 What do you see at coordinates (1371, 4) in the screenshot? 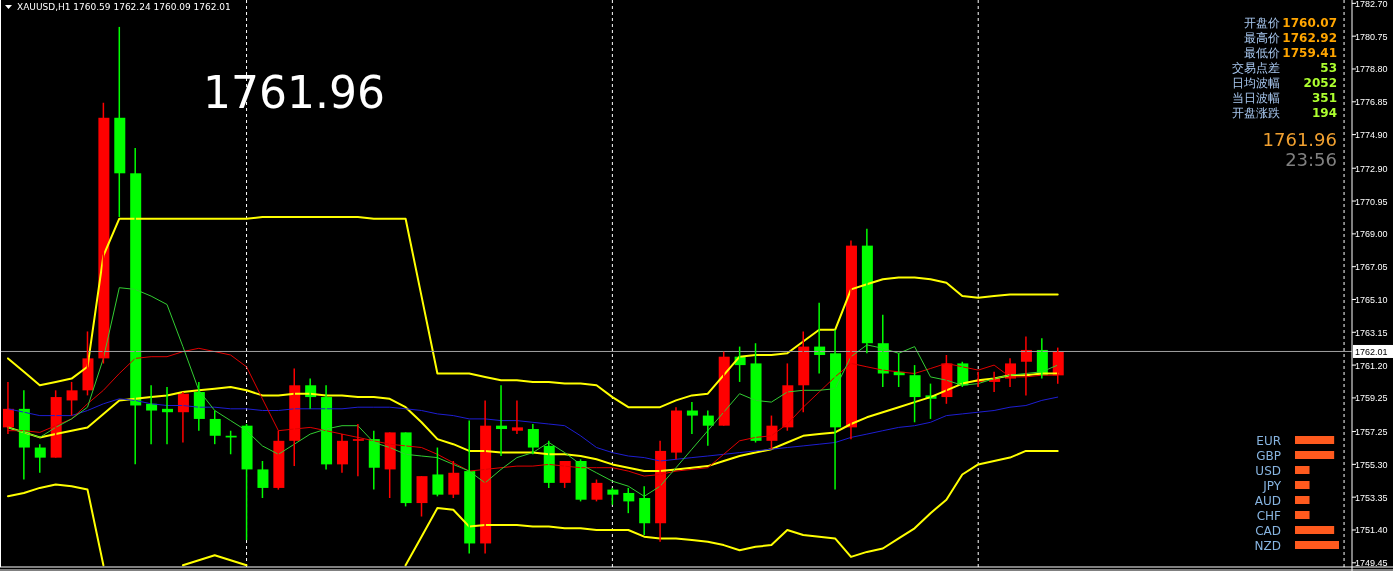
I see `y-tick-label: 1782.70` at bounding box center [1371, 4].